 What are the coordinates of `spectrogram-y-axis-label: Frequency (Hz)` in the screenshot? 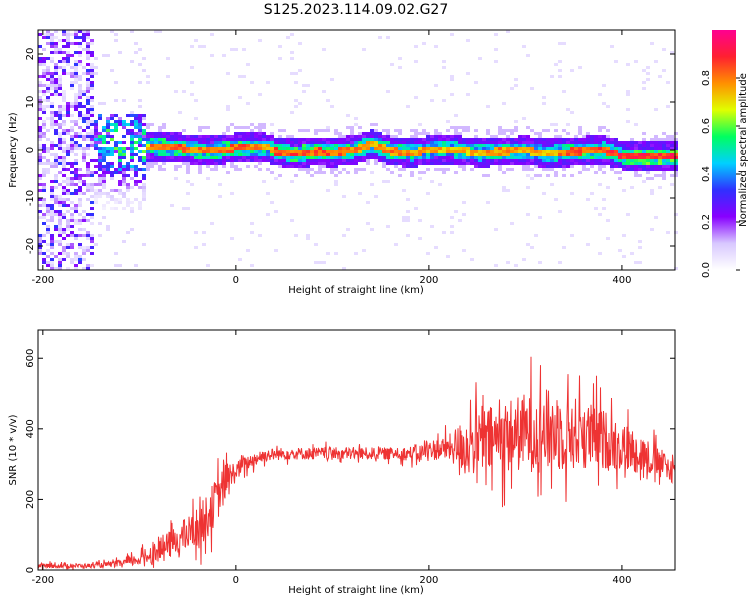 It's located at (13, 150).